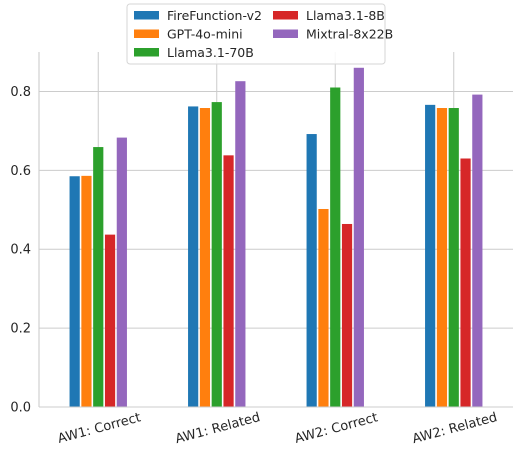 This screenshot has height=453, width=513. I want to click on x-tick-label: AW2: Correct, so click(336, 428).